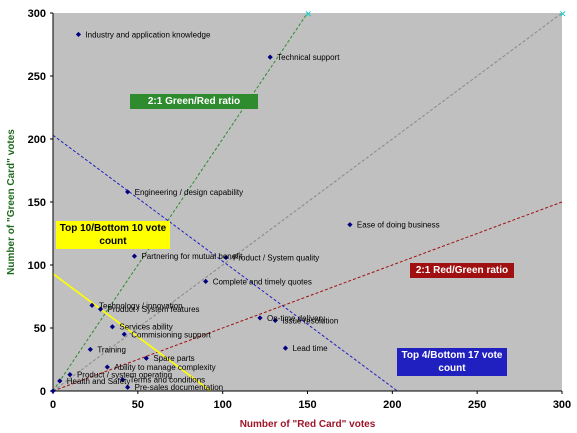  I want to click on top10-bottom10-label: Top 10/Bottom 10 vote count, so click(113, 235).